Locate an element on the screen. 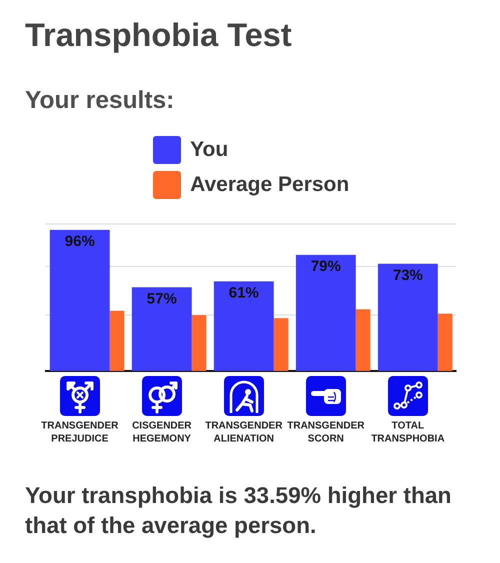 The height and width of the screenshot is (563, 500). text: Your transphobia is 33.59% higher than that of the average person. is located at coordinates (238, 510).